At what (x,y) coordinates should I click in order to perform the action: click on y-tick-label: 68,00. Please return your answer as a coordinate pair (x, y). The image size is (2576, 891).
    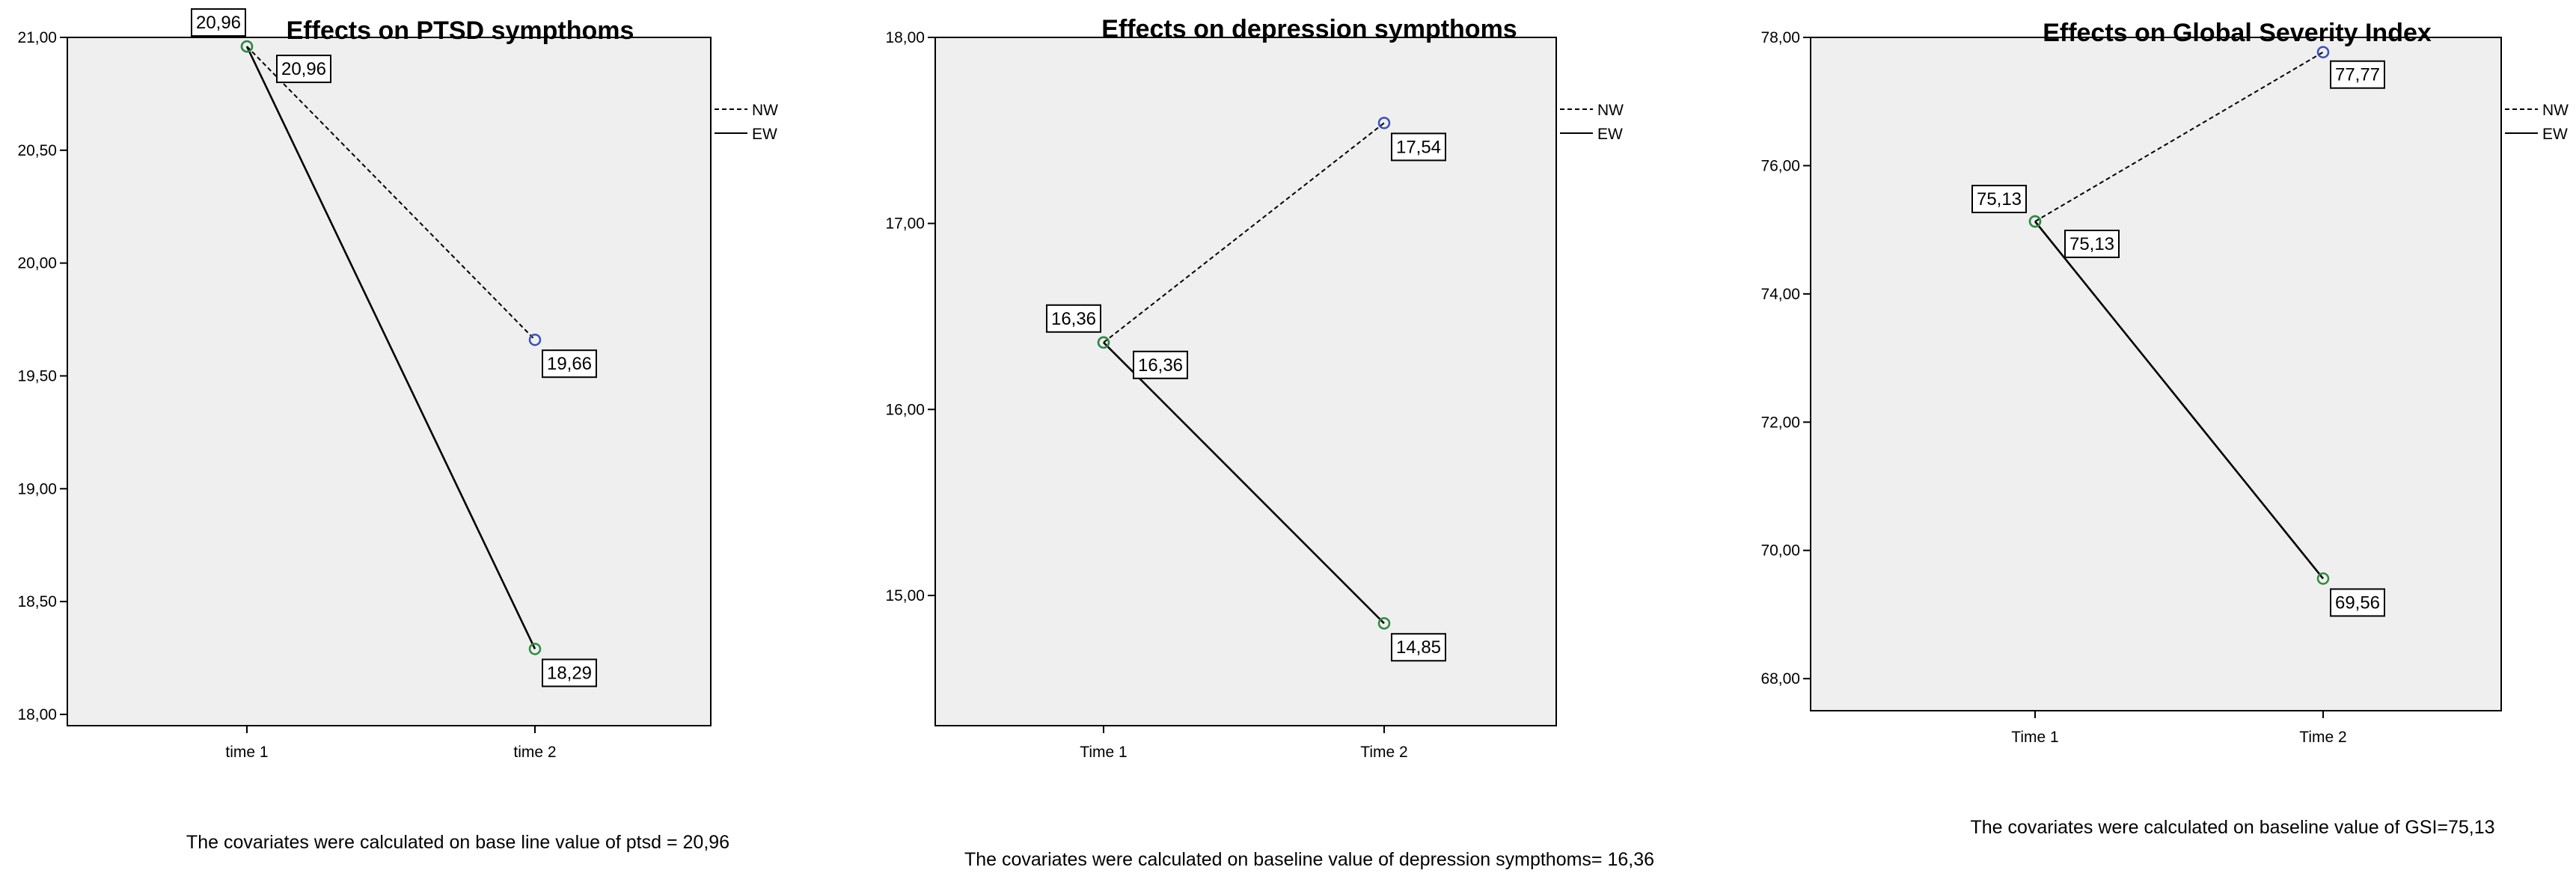
    Looking at the image, I should click on (1780, 679).